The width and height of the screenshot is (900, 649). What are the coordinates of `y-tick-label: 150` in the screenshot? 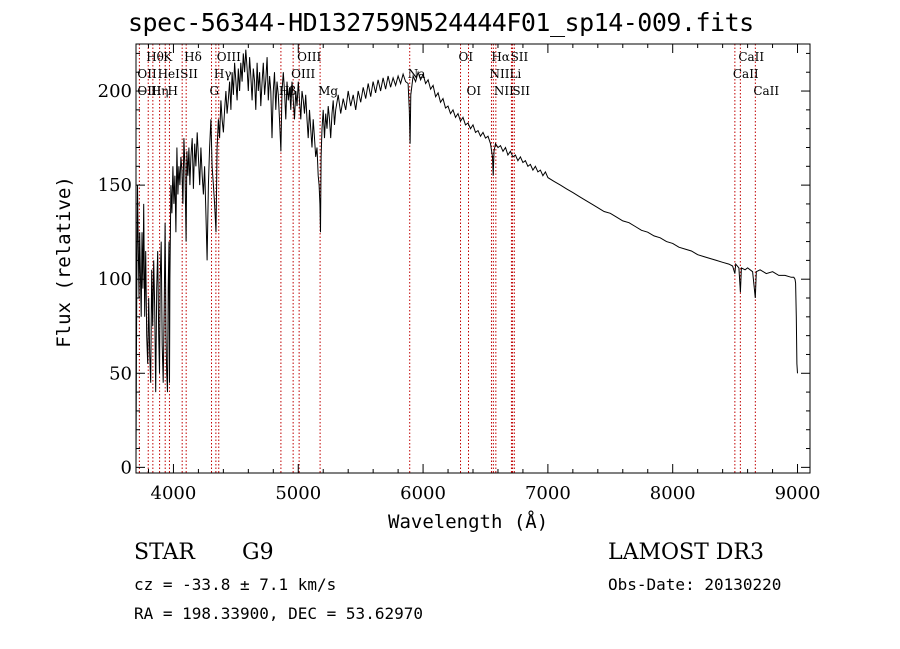 It's located at (115, 185).